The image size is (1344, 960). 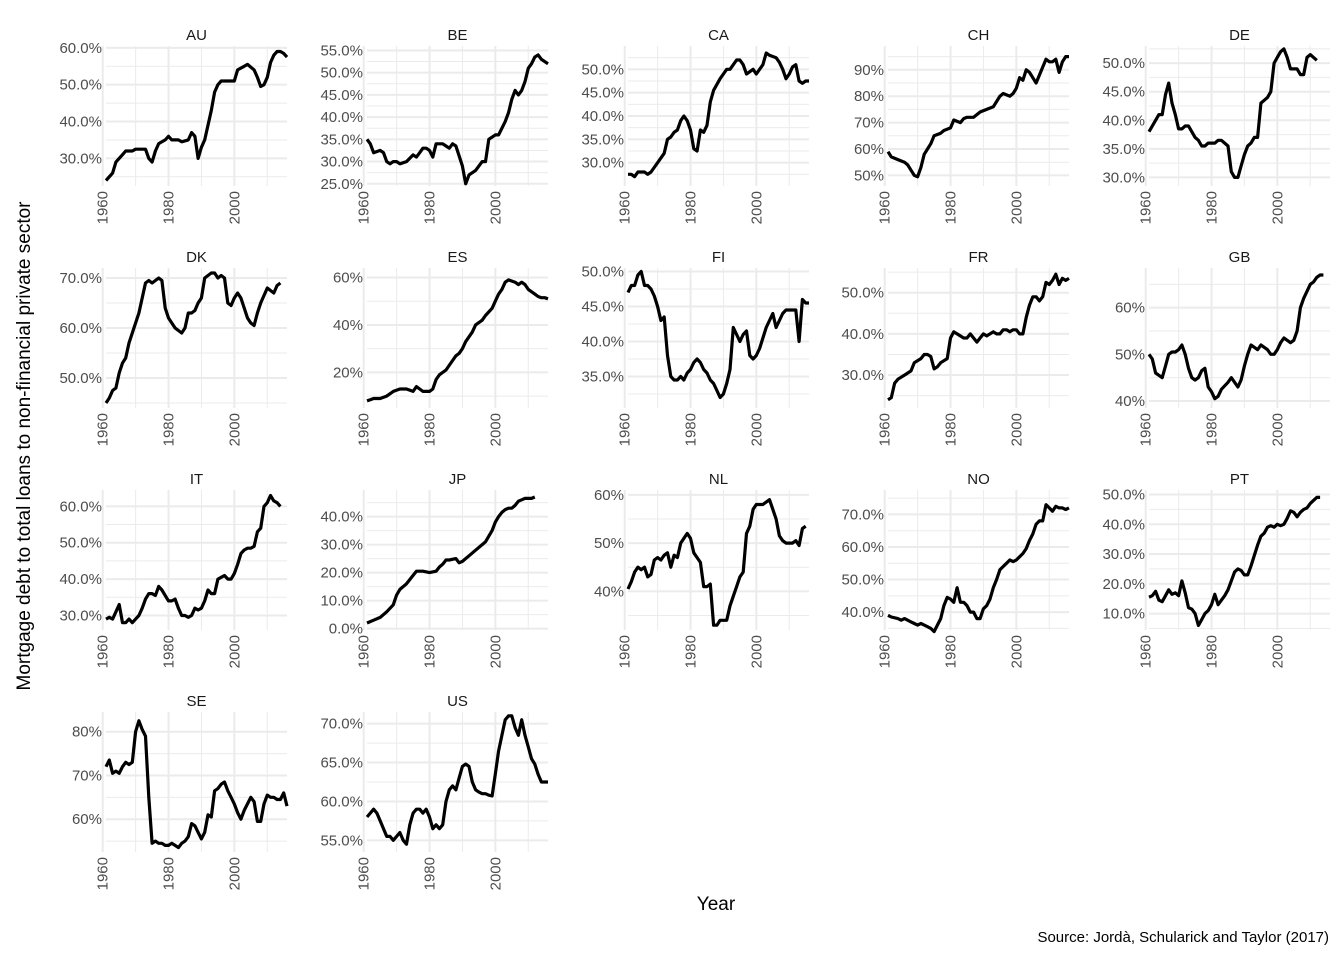 What do you see at coordinates (346, 629) in the screenshot?
I see `y-tick-label: 0.0%` at bounding box center [346, 629].